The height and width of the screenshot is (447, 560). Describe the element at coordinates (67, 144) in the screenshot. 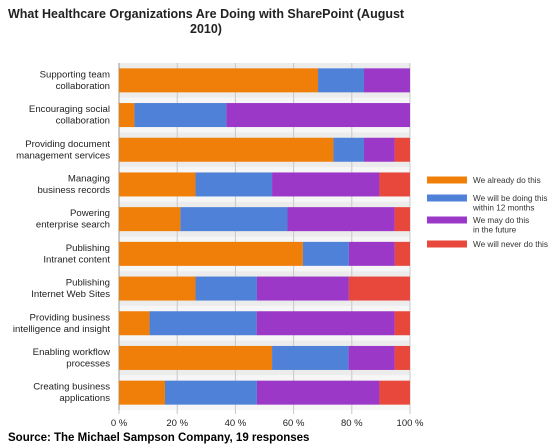

I see `category-label: Providing document` at that location.